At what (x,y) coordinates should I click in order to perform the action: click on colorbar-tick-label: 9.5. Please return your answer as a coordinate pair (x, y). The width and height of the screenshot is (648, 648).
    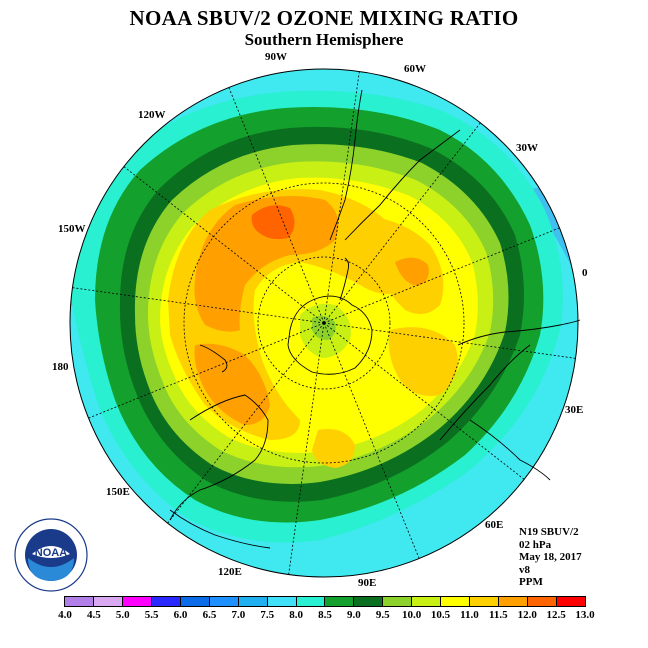
    Looking at the image, I should click on (382, 615).